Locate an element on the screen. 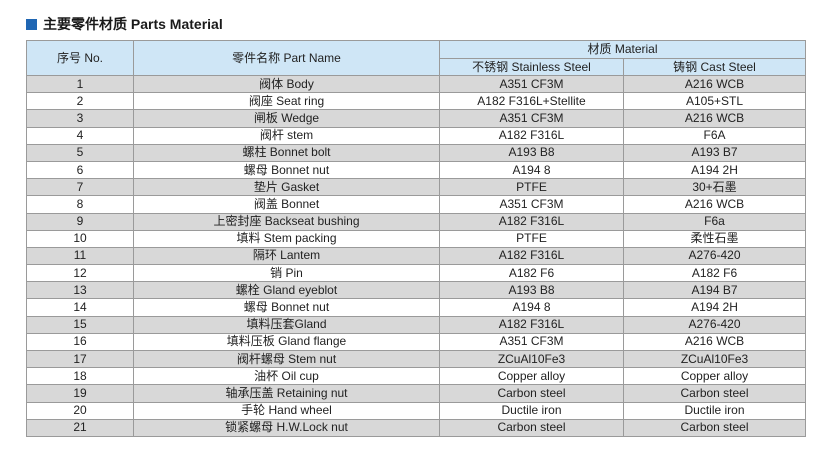 The image size is (824, 455). cell-no: 8 is located at coordinates (80, 204).